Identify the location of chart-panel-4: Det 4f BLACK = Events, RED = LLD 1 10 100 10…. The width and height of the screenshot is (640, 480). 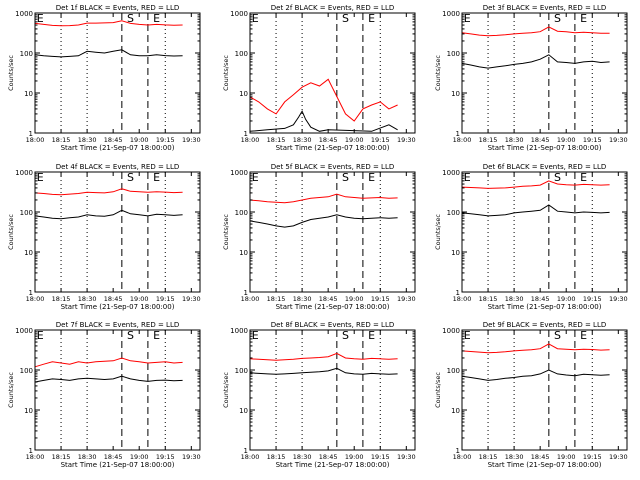
(104, 237).